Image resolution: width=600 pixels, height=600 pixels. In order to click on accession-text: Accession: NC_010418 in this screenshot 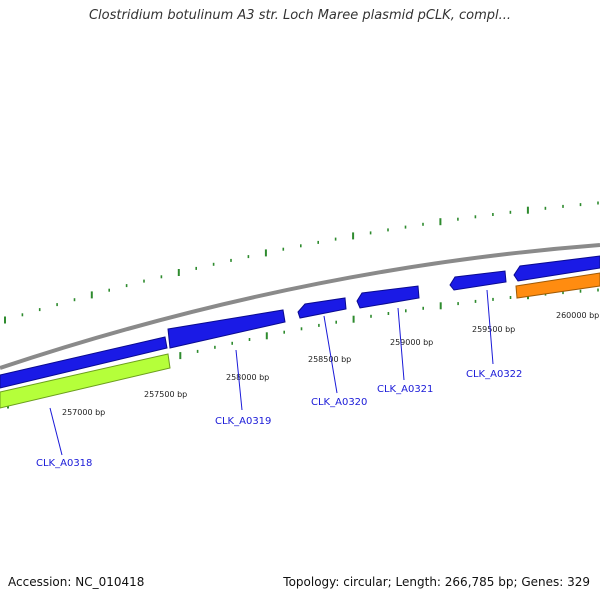, I will do `click(76, 582)`.